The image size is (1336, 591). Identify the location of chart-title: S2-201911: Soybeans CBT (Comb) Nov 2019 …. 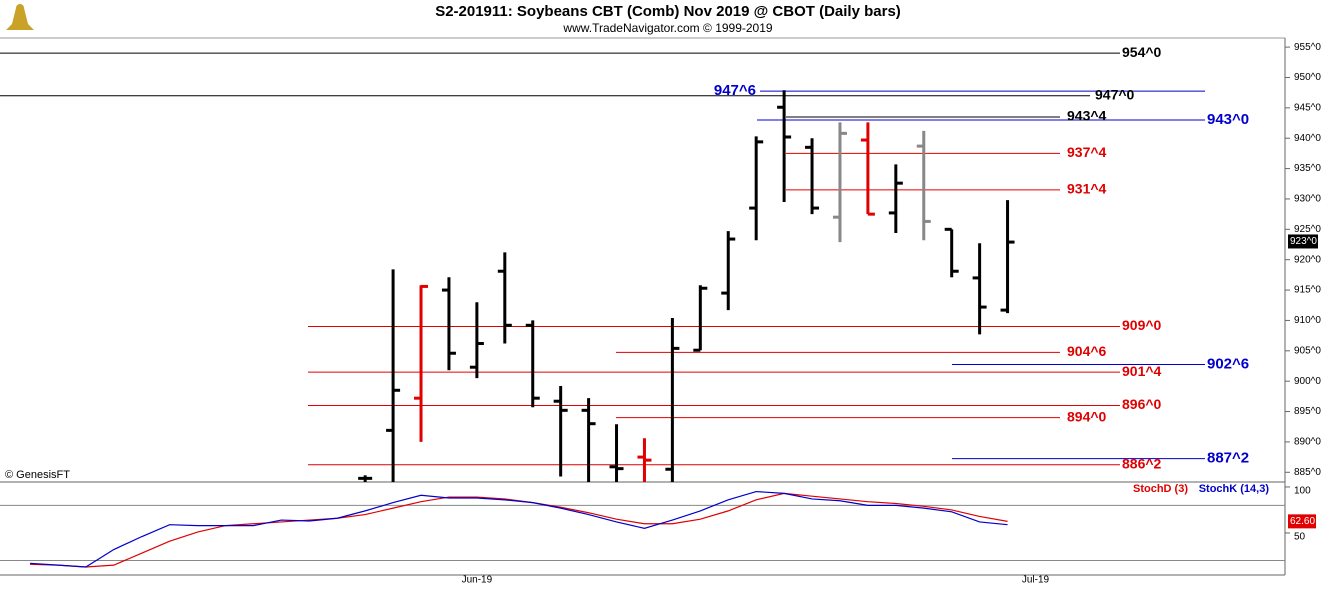
(668, 11).